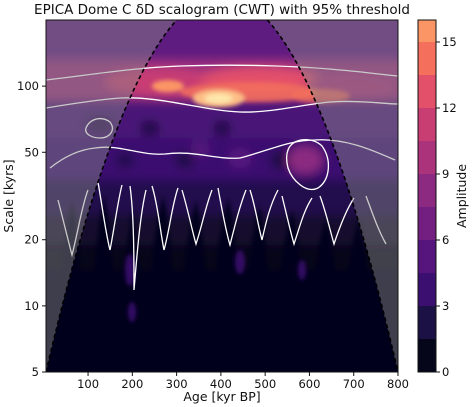 This screenshot has width=474, height=407. What do you see at coordinates (445, 372) in the screenshot?
I see `colorbar-tick-label: 0` at bounding box center [445, 372].